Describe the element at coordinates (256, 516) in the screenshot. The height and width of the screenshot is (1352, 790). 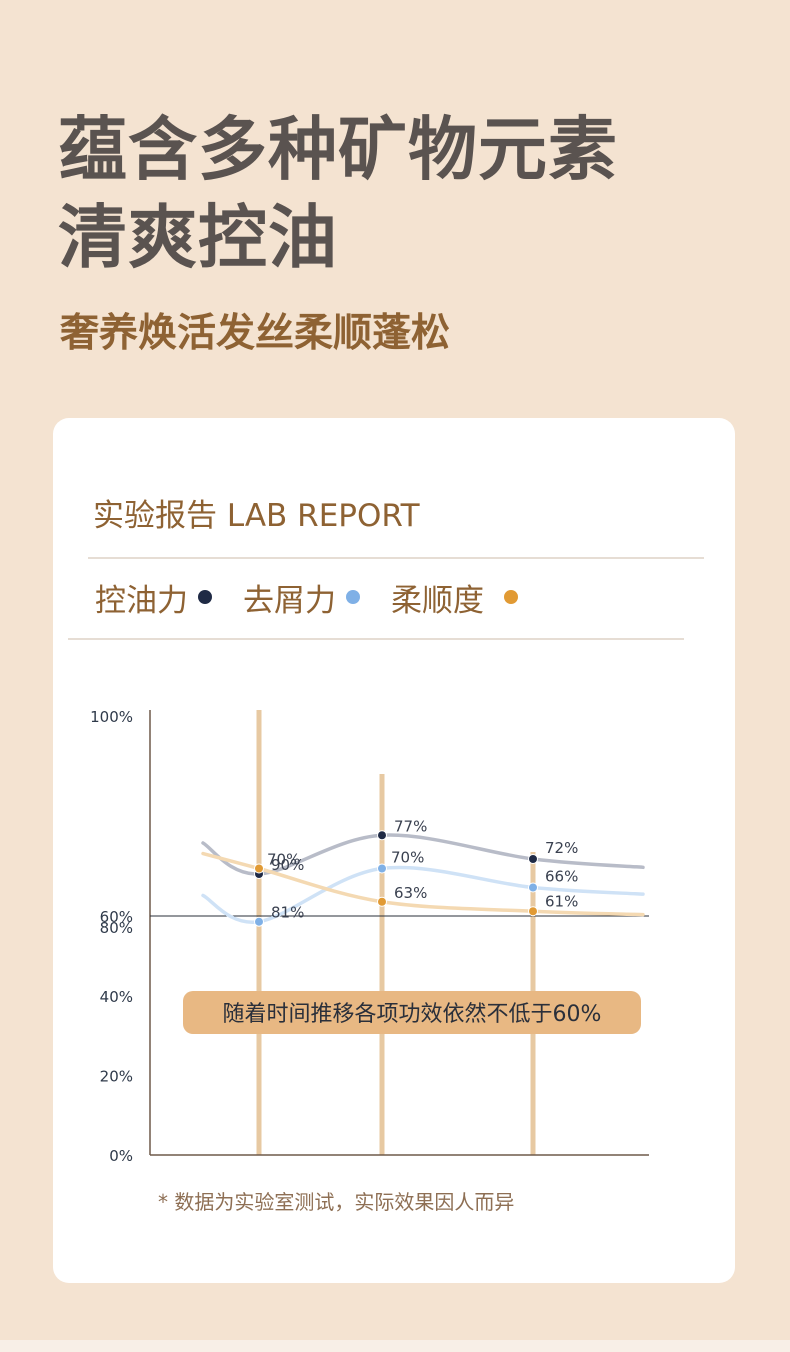
I see `report-title: 实验报告 LAB REPORT` at that location.